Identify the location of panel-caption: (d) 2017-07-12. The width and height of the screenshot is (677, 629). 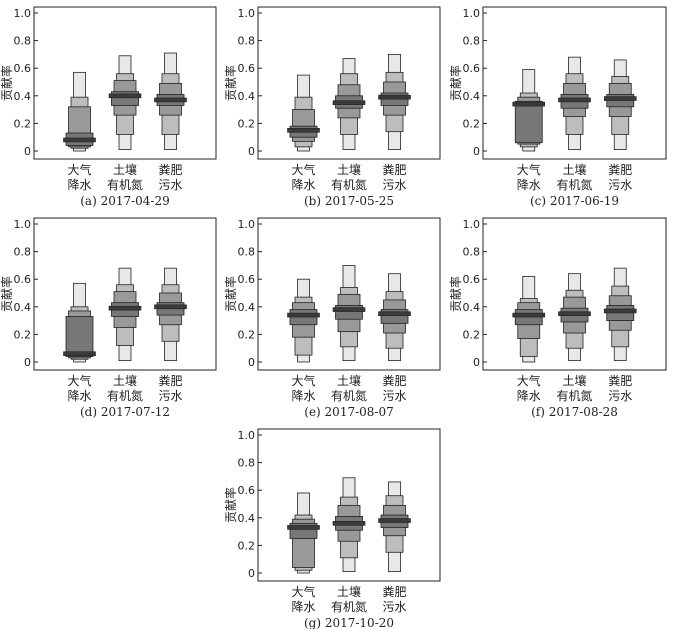
(125, 412).